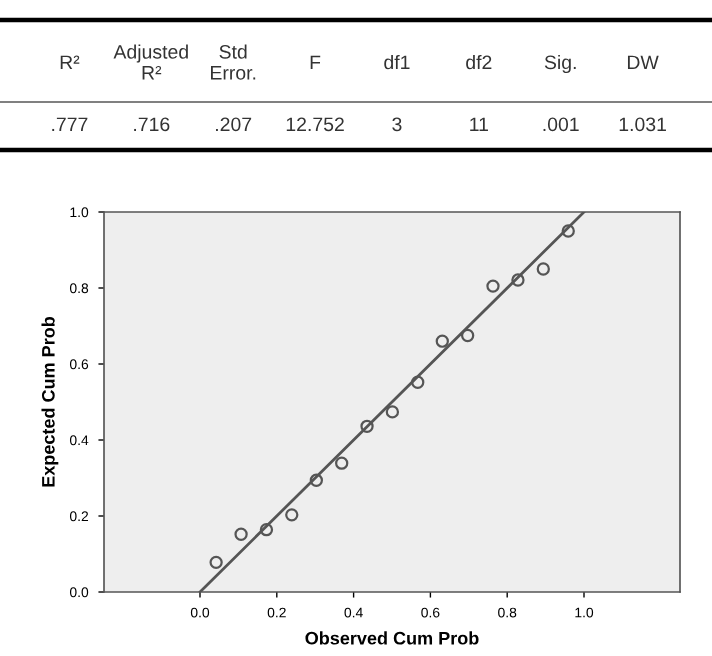 Image resolution: width=712 pixels, height=656 pixels. I want to click on text: .001, so click(561, 124).